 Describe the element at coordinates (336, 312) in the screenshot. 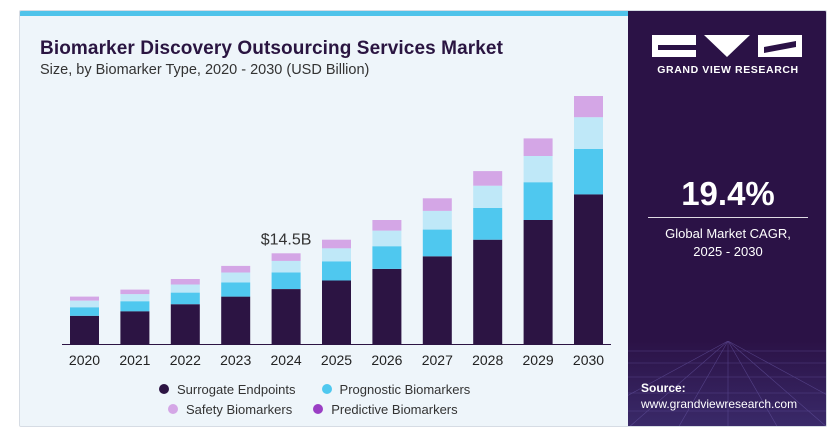

I see `bar-surrogate-2025` at that location.